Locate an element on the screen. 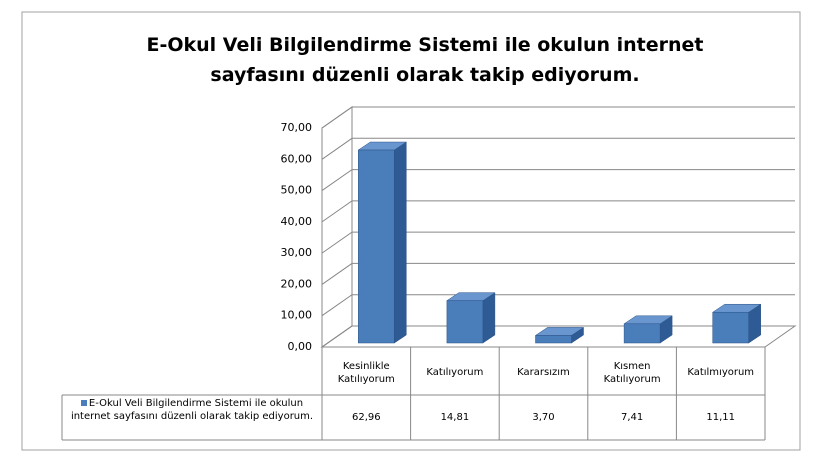 This screenshot has height=459, width=818. y-tick-label: 10,00 is located at coordinates (297, 315).